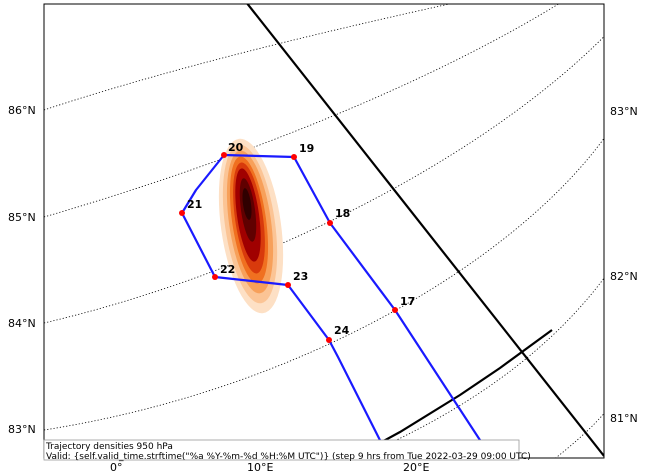 This screenshot has height=472, width=650. What do you see at coordinates (342, 330) in the screenshot?
I see `waypoint-label-24: 24` at bounding box center [342, 330].